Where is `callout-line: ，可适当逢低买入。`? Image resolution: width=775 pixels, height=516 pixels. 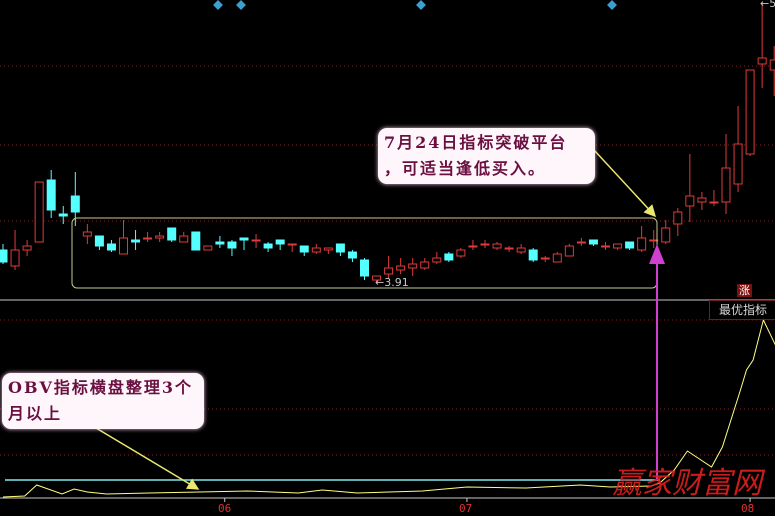 callout-line: ，可适当逢低买入。 is located at coordinates (465, 168).